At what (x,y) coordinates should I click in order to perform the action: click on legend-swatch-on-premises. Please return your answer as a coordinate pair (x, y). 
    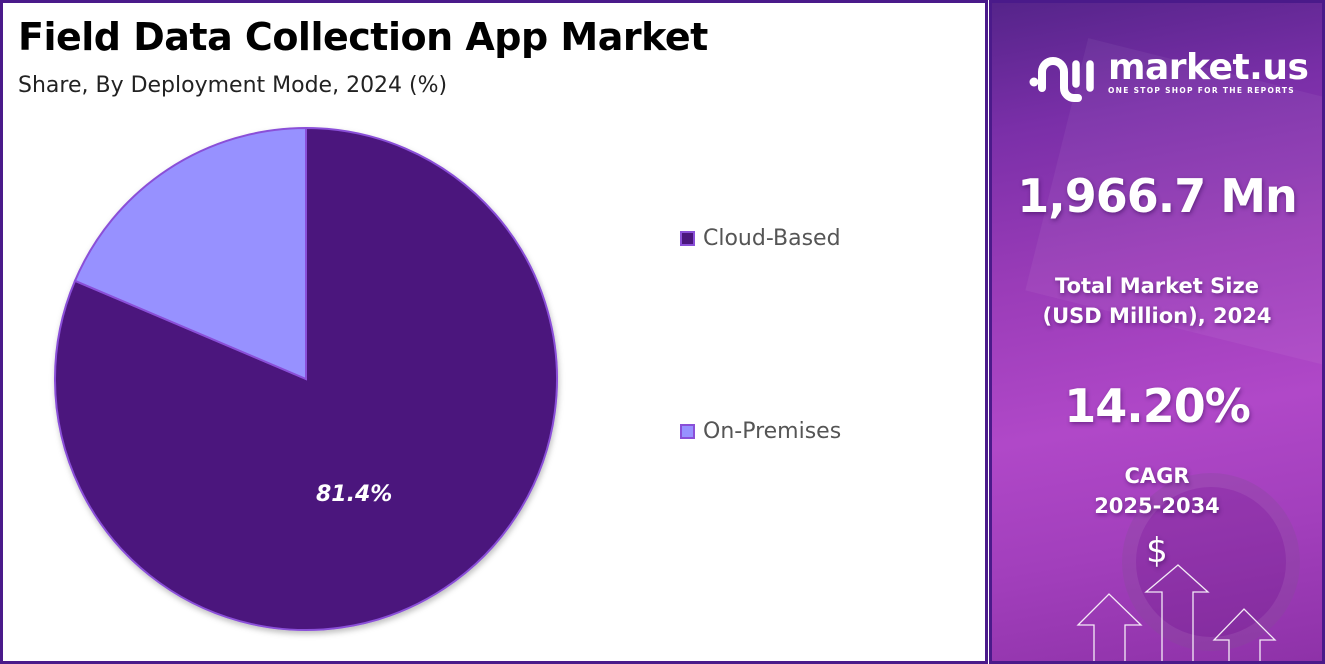
    Looking at the image, I should click on (687, 431).